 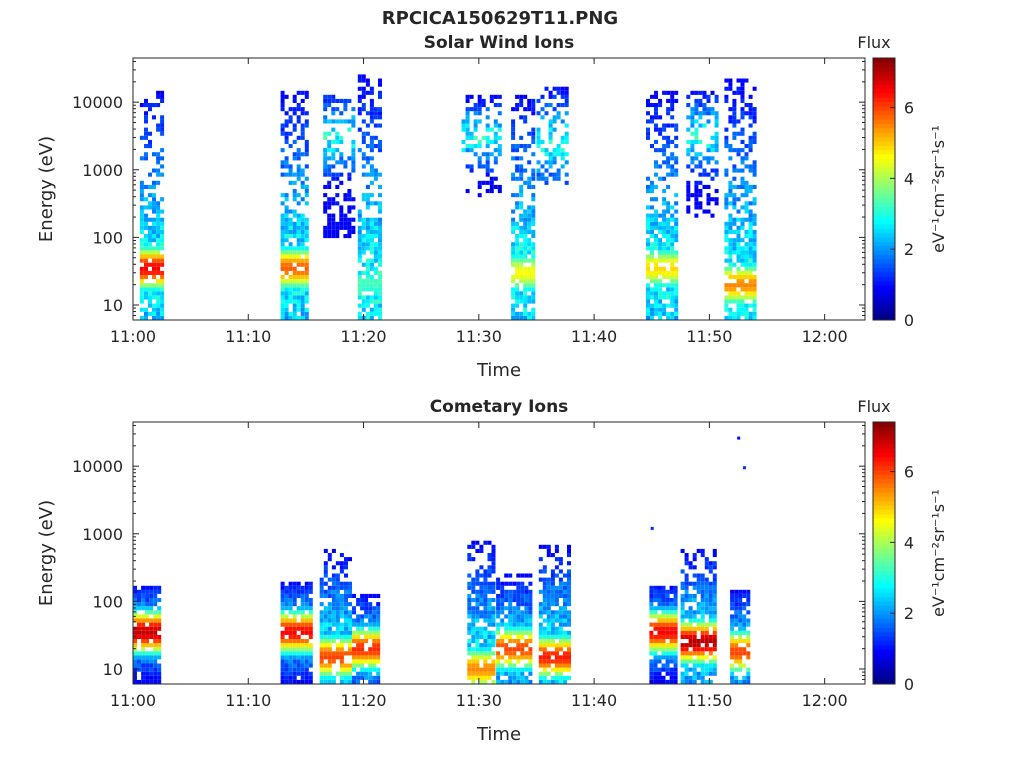 I want to click on x-tick-label: 12:00, so click(x=825, y=700).